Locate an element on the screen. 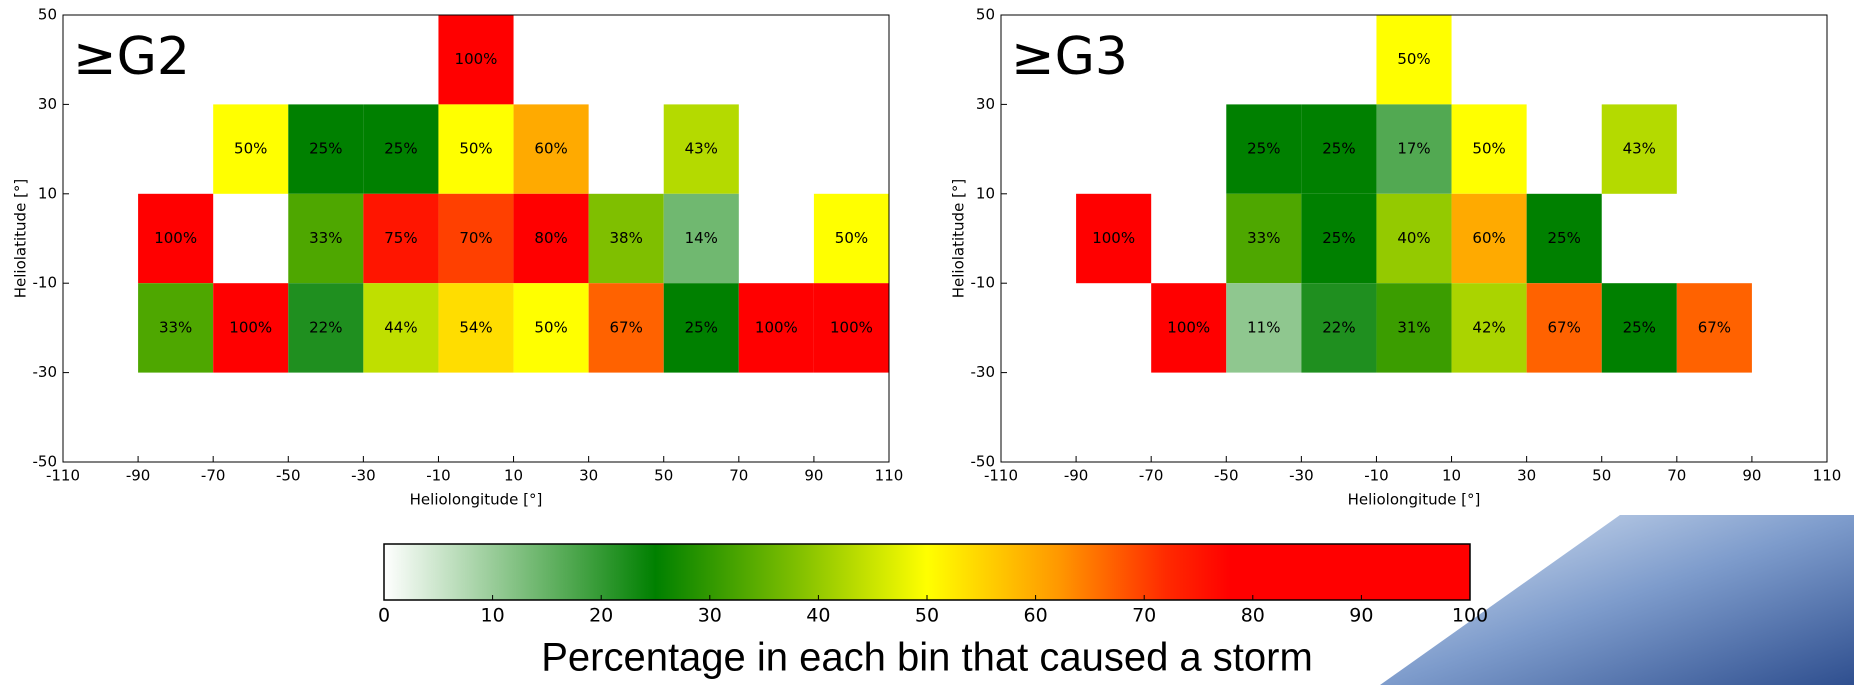 The width and height of the screenshot is (1854, 689). colorbar-tick-label: 50 is located at coordinates (927, 616).